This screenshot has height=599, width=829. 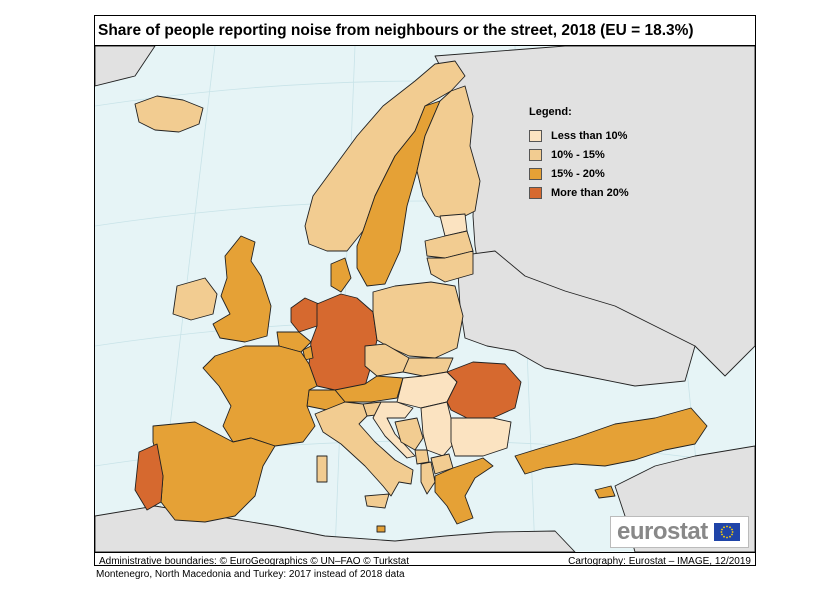 I want to click on cyprus, so click(x=605, y=492).